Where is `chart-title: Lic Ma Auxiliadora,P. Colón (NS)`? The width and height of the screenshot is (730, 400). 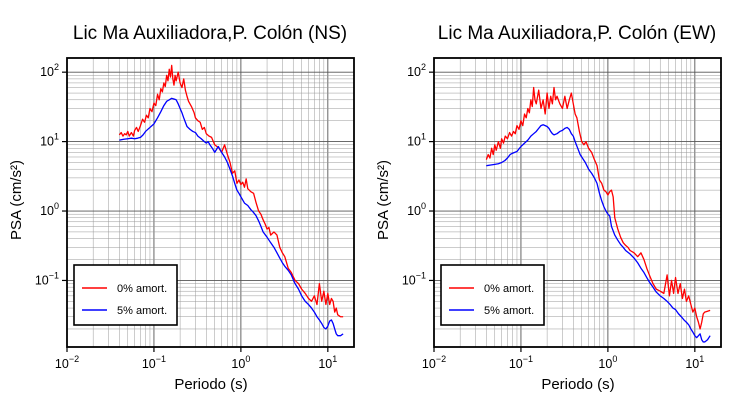 chart-title: Lic Ma Auxiliadora,P. Colón (NS) is located at coordinates (210, 33).